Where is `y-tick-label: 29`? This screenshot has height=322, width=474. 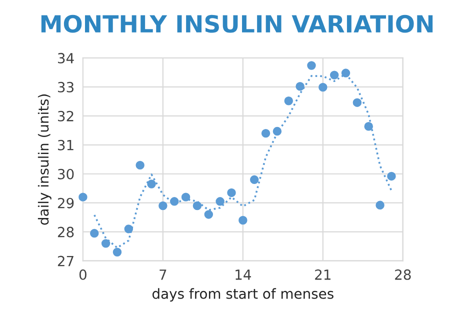 y-tick-label: 29 is located at coordinates (66, 203).